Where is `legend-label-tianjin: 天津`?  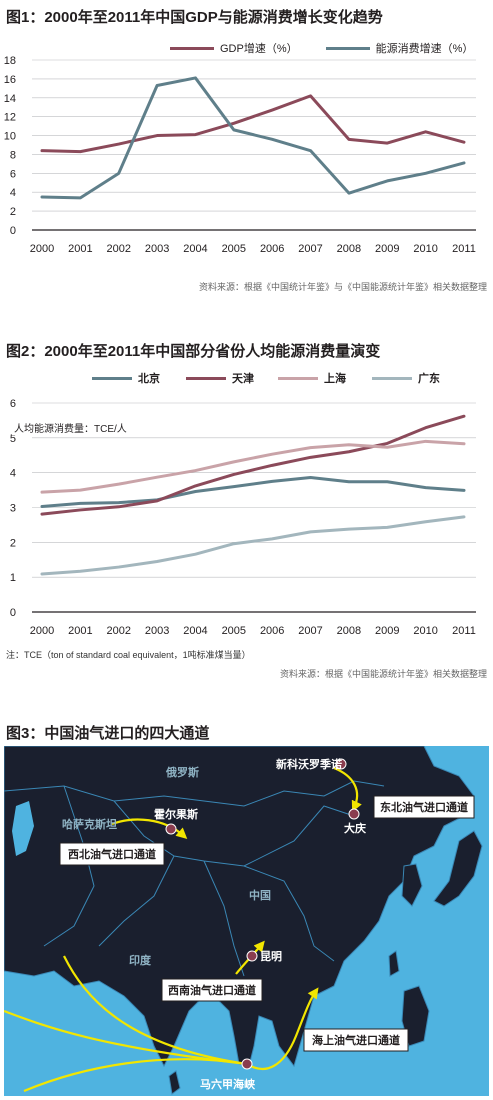
legend-label-tianjin: 天津 is located at coordinates (243, 379).